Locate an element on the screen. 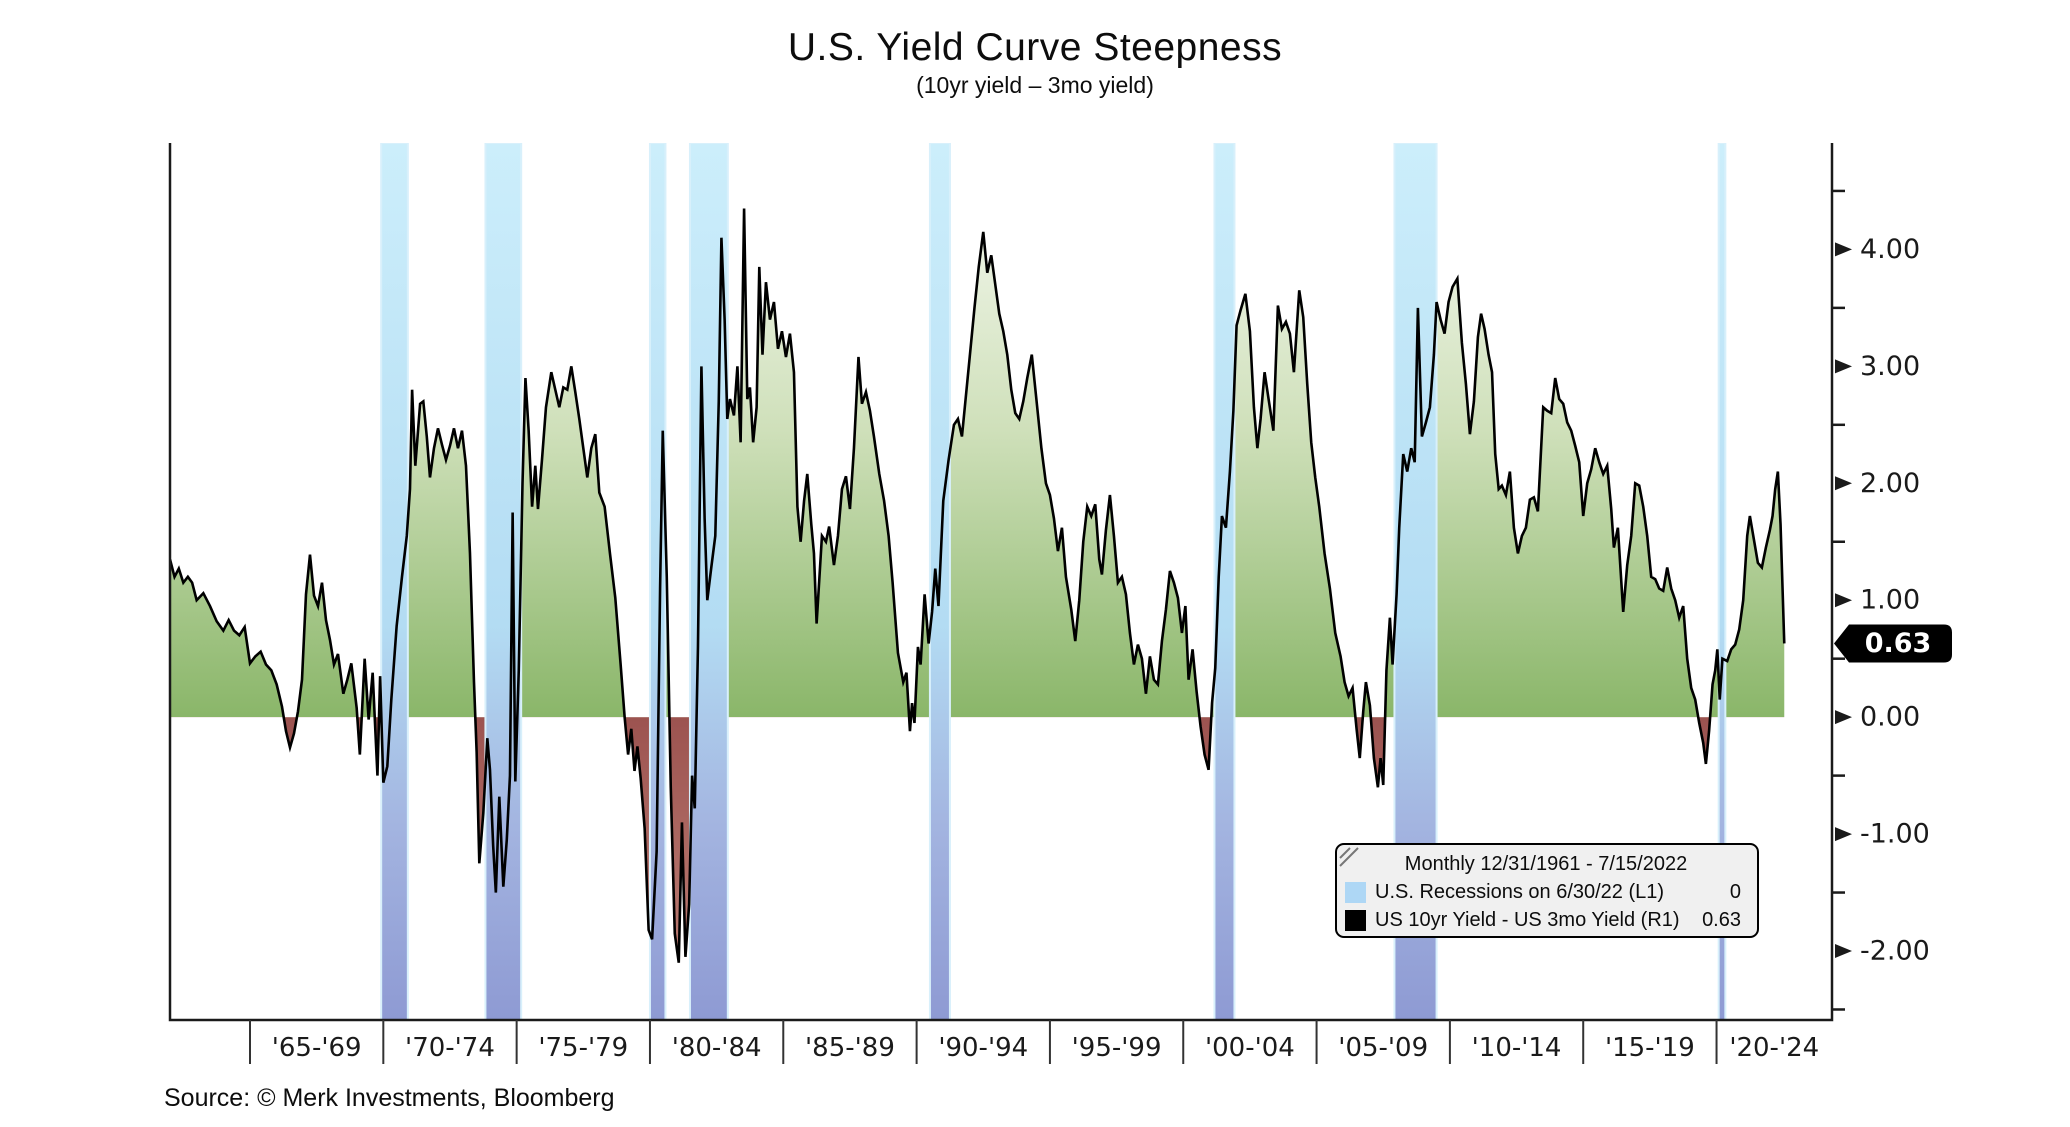 Image resolution: width=2070 pixels, height=1127 pixels. legend-header: Monthly 12/31/1961 - 7/15/2022 is located at coordinates (1546, 864).